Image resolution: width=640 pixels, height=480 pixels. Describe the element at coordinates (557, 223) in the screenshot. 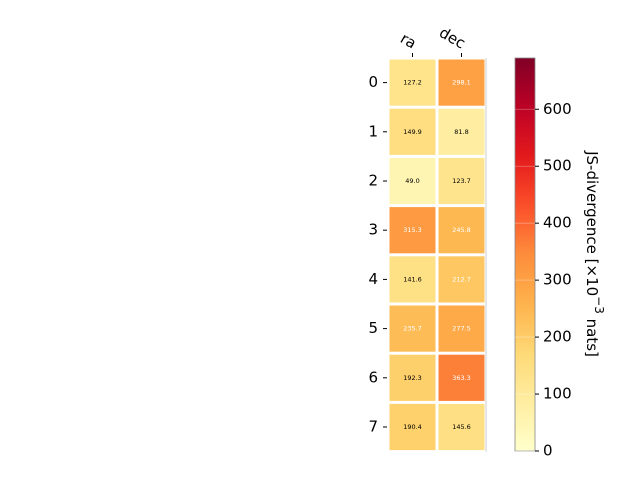

I see `colorbar-tick-label: 400` at that location.